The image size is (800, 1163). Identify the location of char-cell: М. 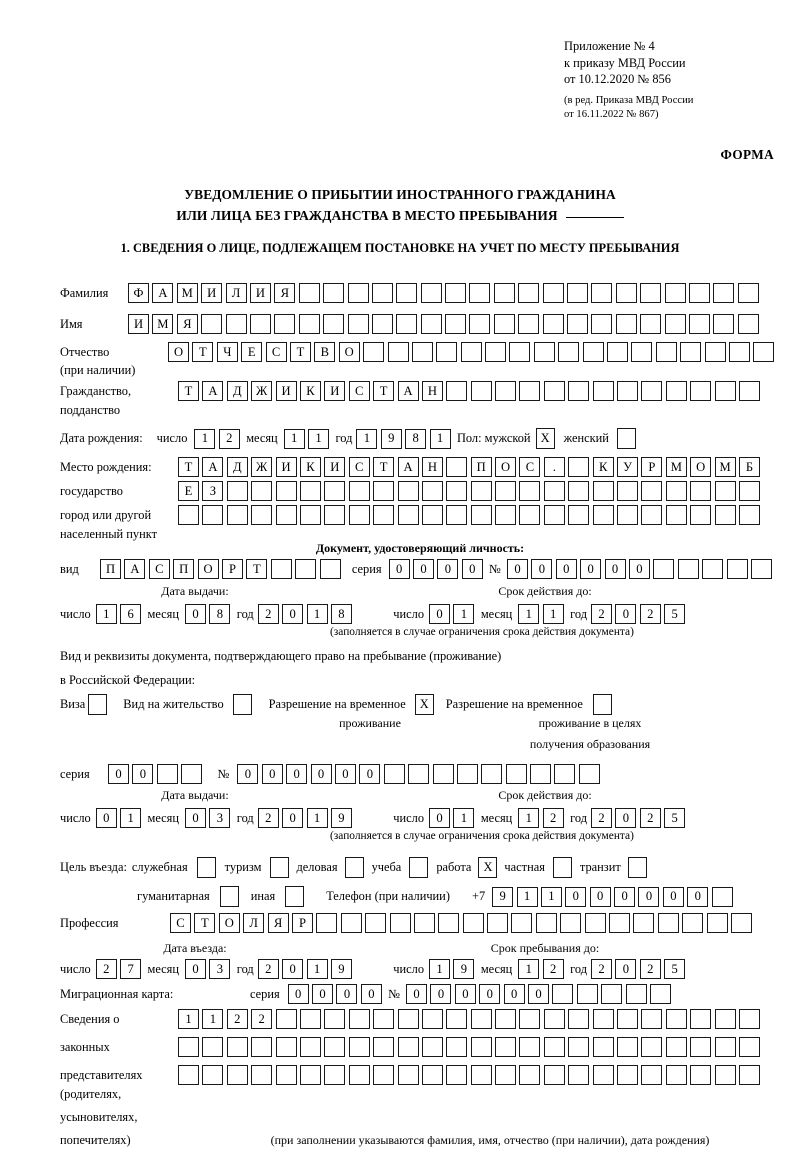
(725, 467).